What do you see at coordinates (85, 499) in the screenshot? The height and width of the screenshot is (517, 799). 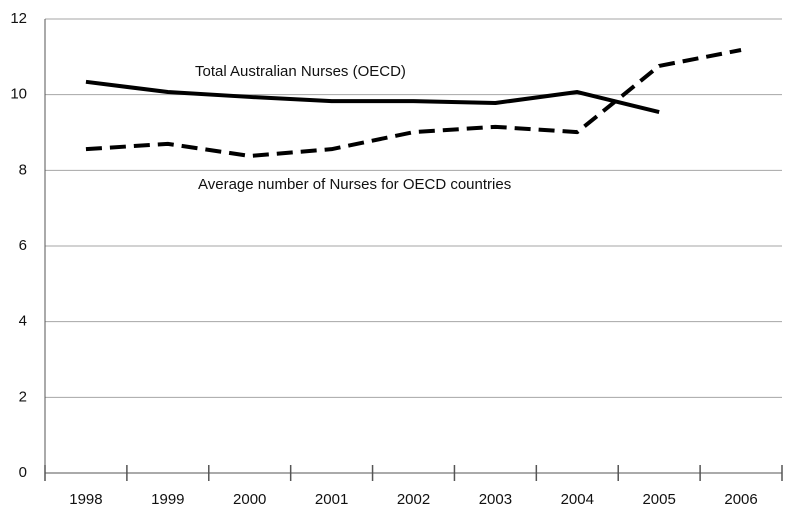 I see `x-tick-label: 1998` at bounding box center [85, 499].